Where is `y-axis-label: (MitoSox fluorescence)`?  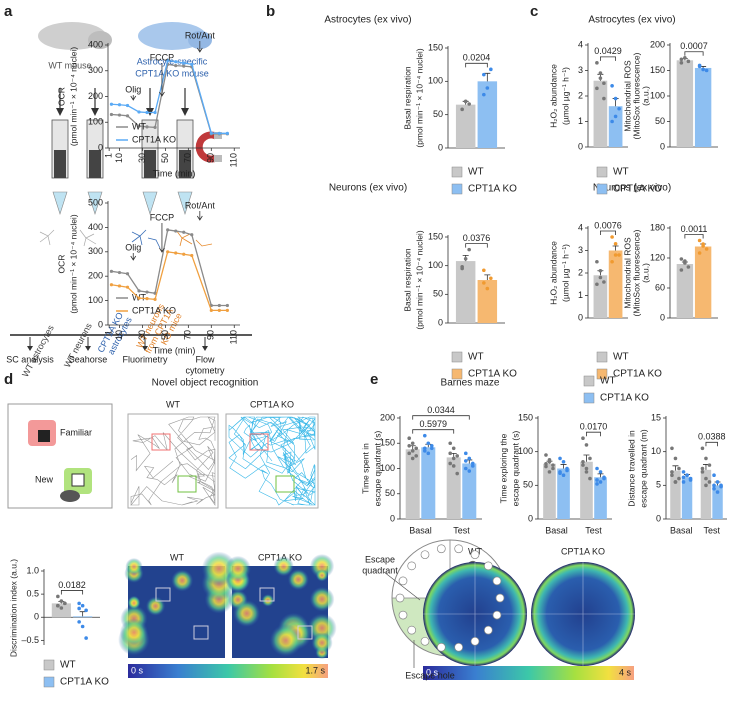
y-axis-label: (MitoSox fluorescence) is located at coordinates (636, 272).